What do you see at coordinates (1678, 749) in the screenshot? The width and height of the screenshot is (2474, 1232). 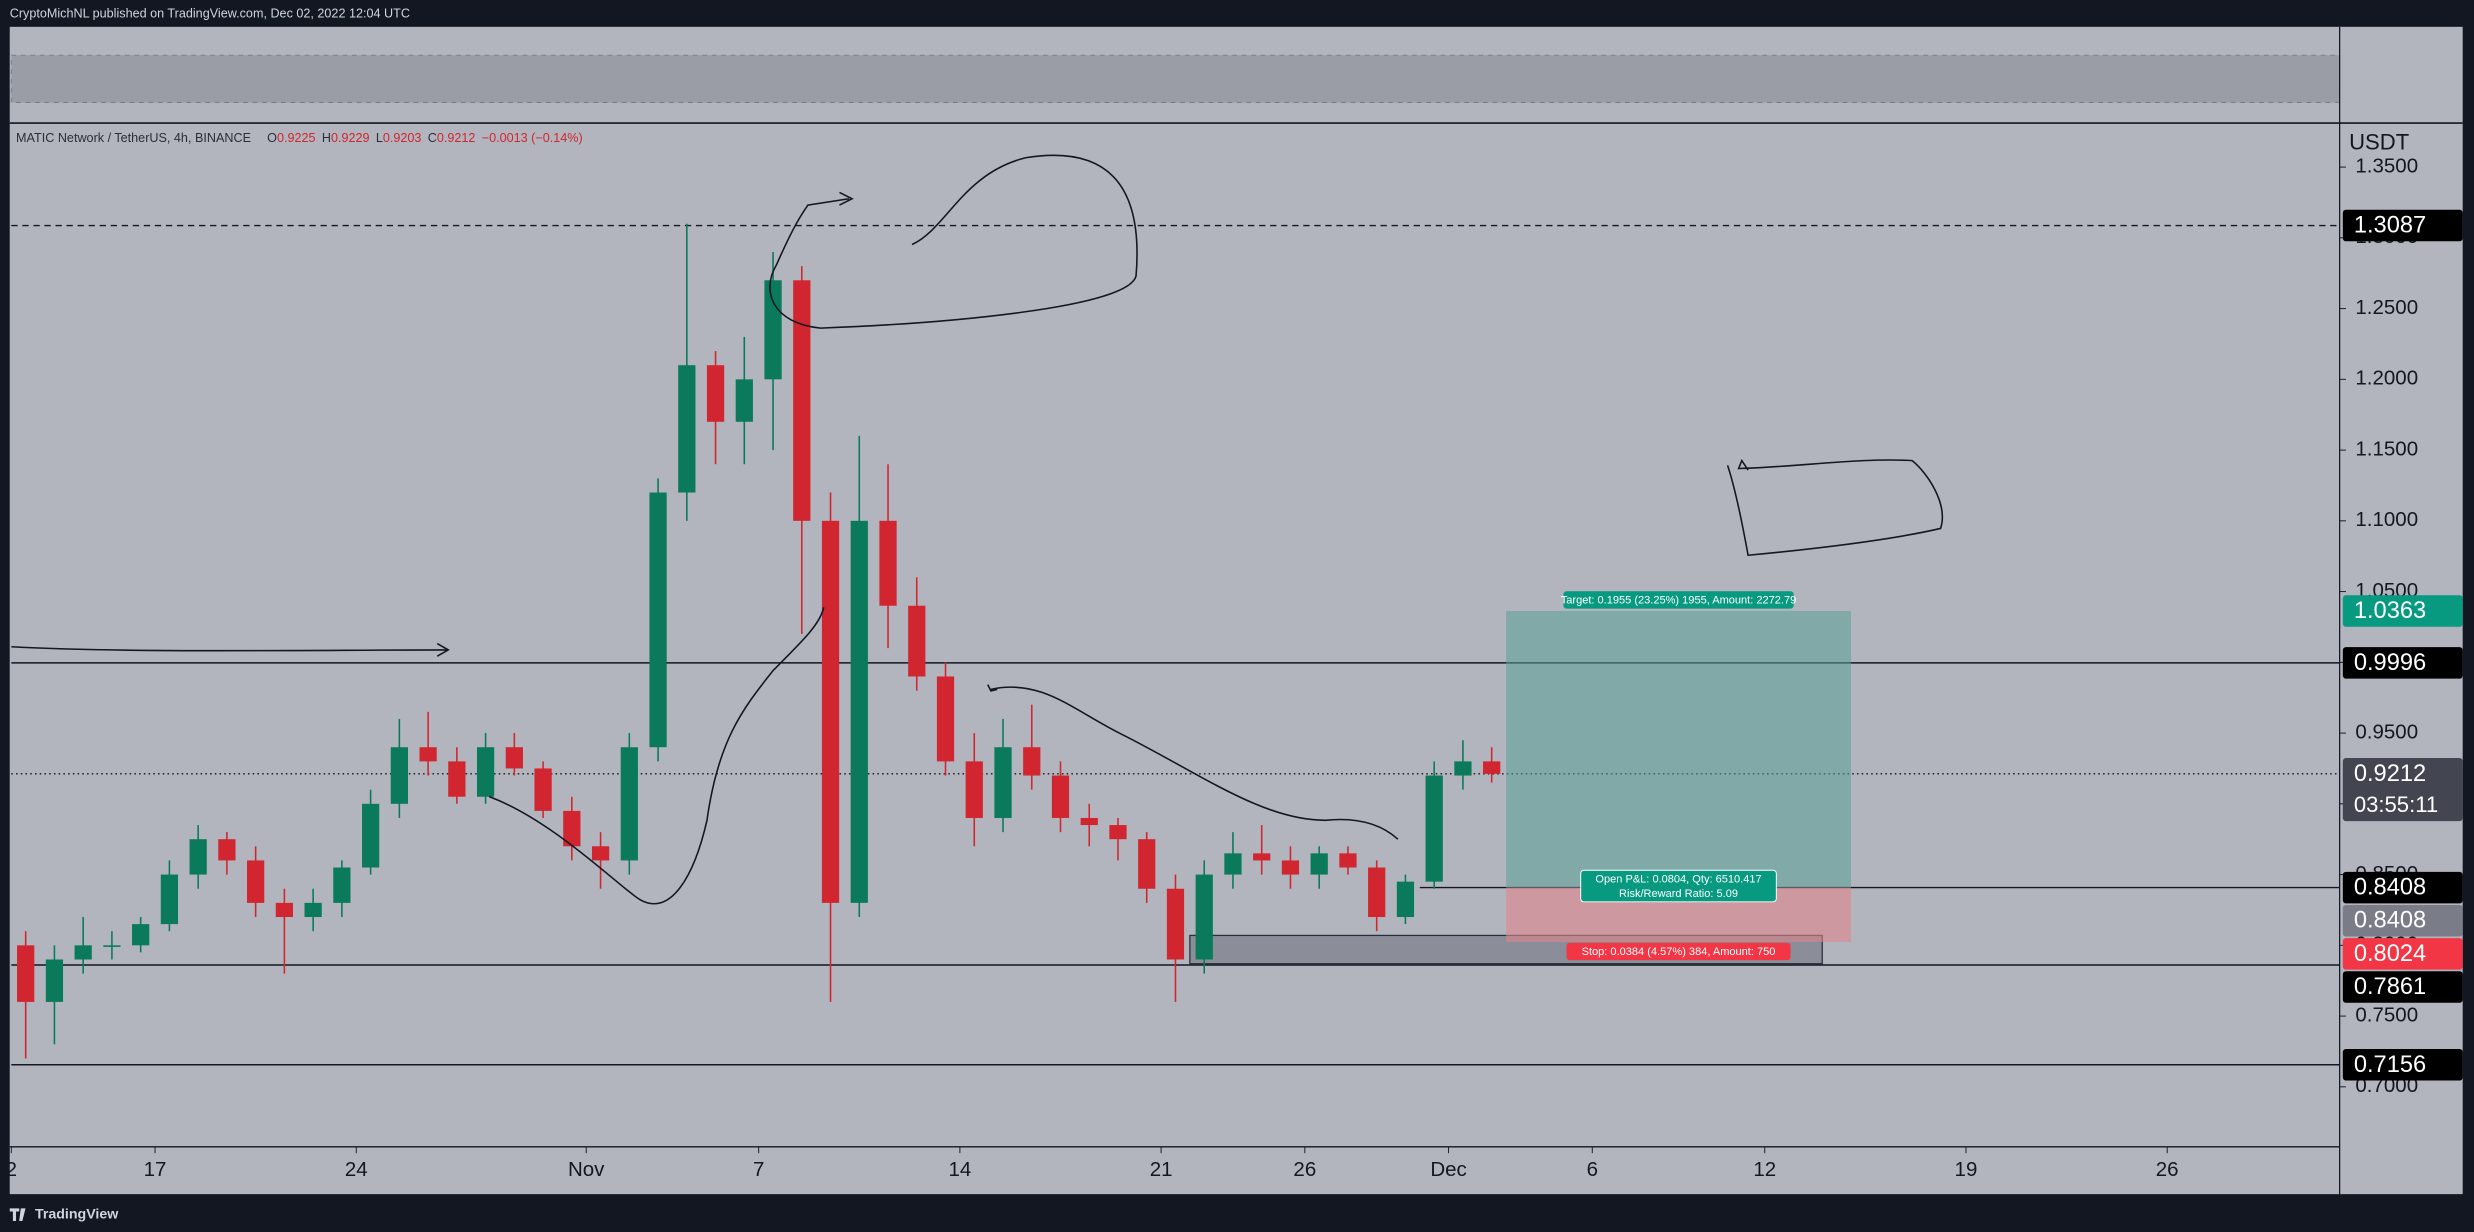 I see `target-zone` at bounding box center [1678, 749].